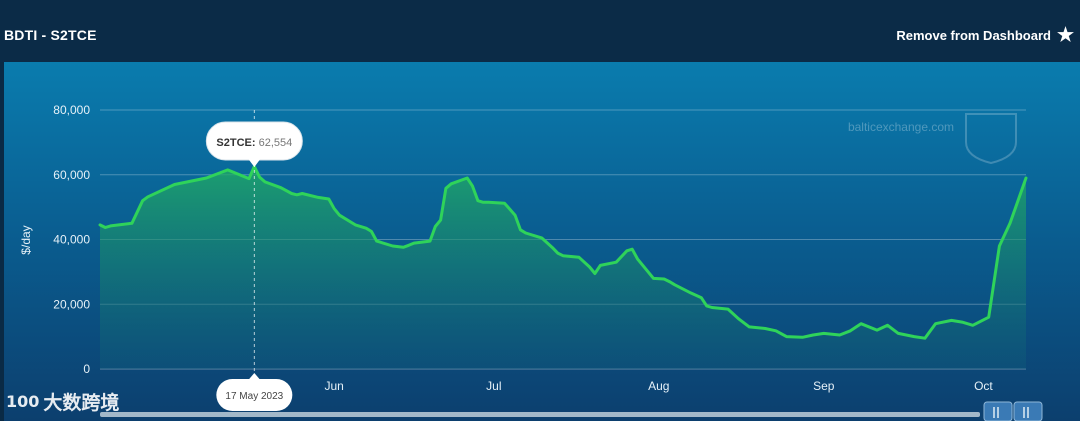 This screenshot has height=421, width=1080. I want to click on site-watermark: balticexchange.com, so click(901, 127).